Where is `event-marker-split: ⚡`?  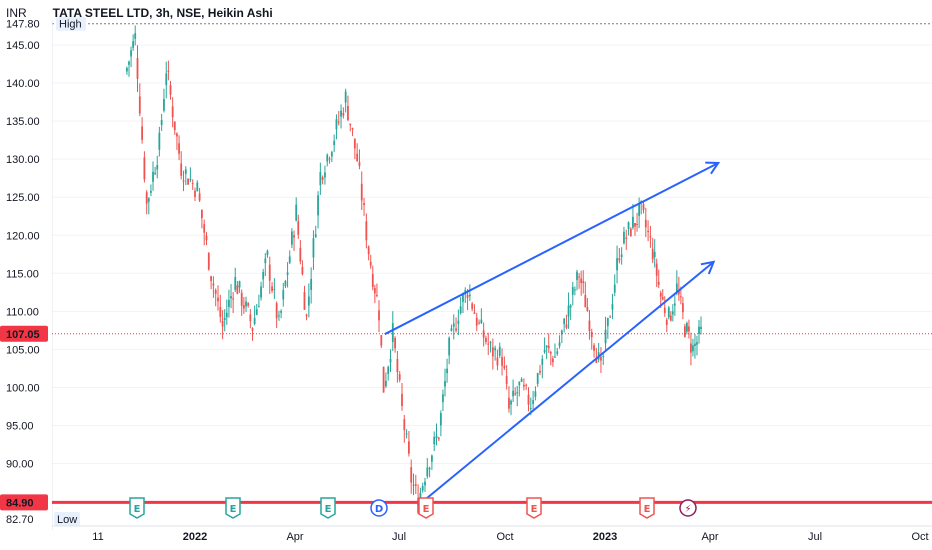 event-marker-split: ⚡ is located at coordinates (688, 508).